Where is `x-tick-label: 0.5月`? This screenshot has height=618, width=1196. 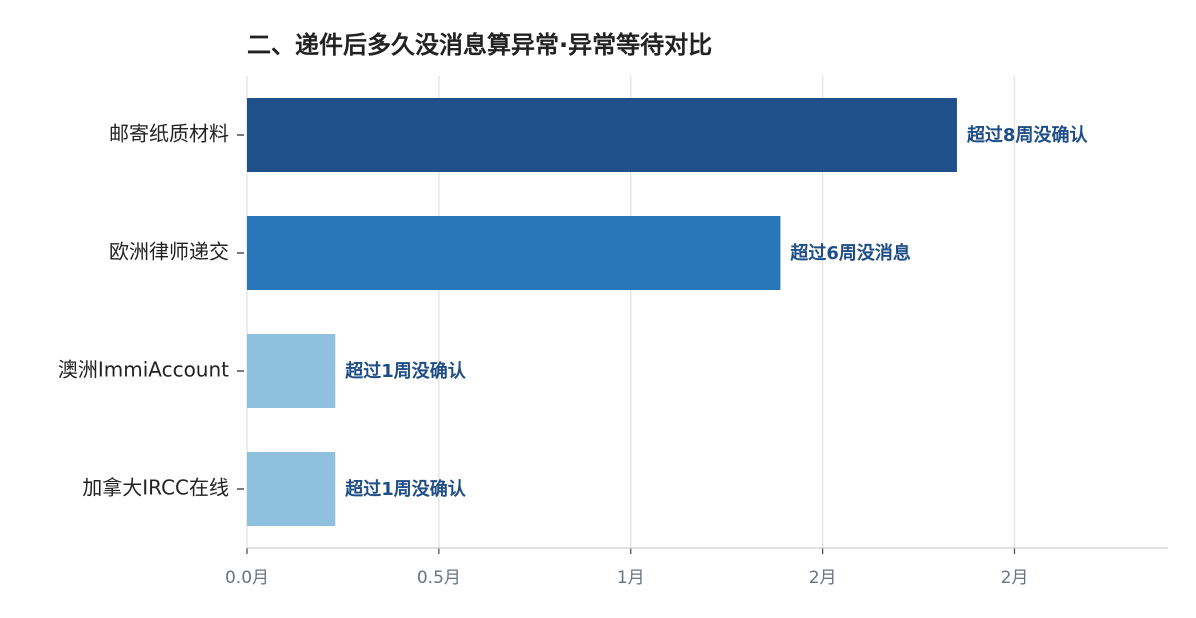 x-tick-label: 0.5月 is located at coordinates (439, 578).